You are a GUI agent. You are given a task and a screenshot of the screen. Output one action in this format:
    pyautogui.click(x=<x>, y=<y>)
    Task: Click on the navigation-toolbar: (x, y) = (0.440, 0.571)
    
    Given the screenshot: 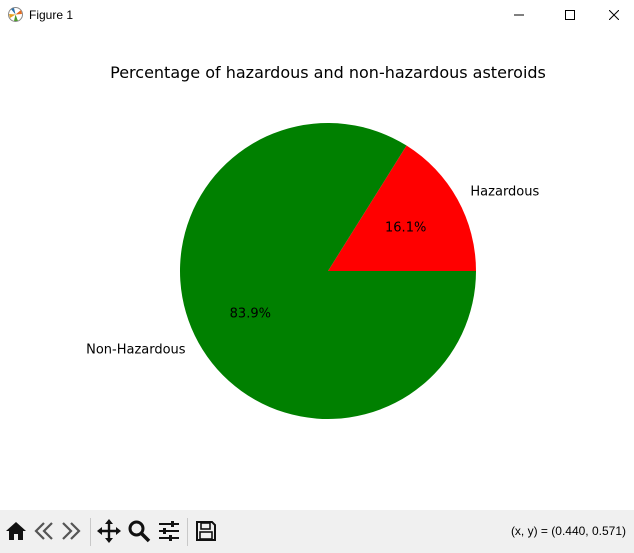 What is the action you would take?
    pyautogui.click(x=317, y=531)
    